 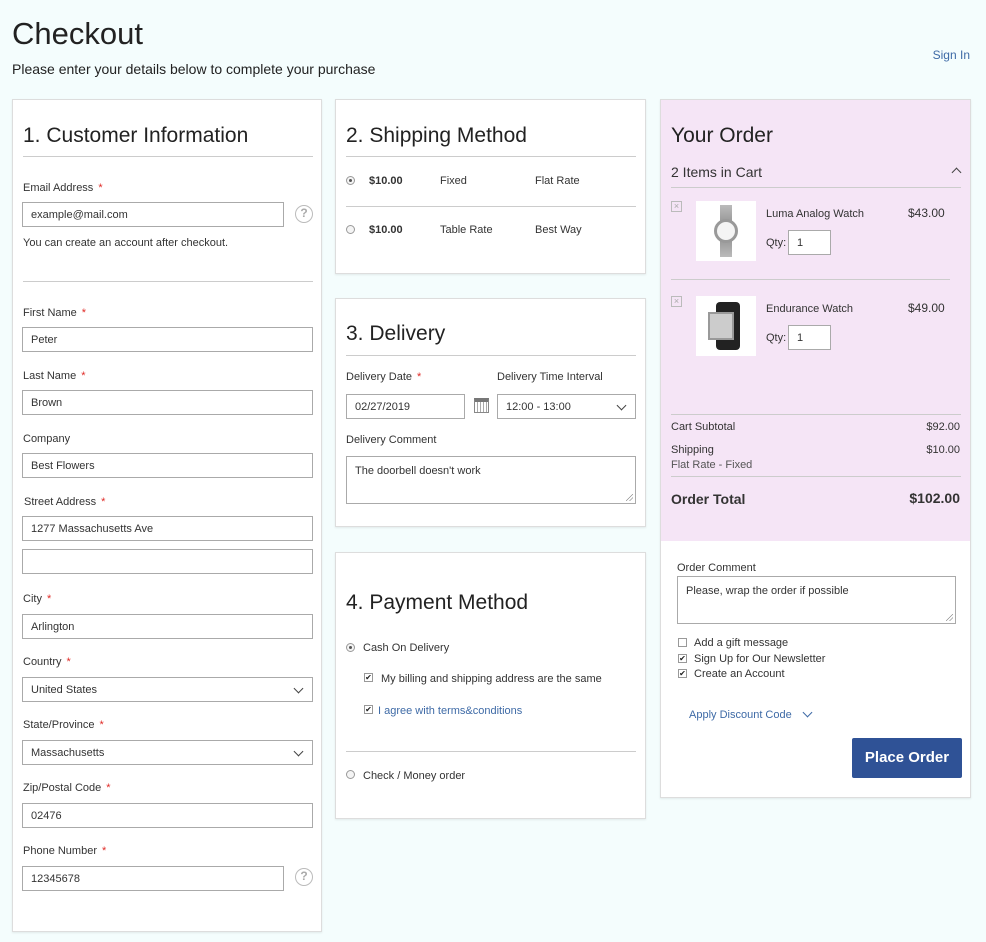 What do you see at coordinates (350, 774) in the screenshot?
I see `payment-radio-check` at bounding box center [350, 774].